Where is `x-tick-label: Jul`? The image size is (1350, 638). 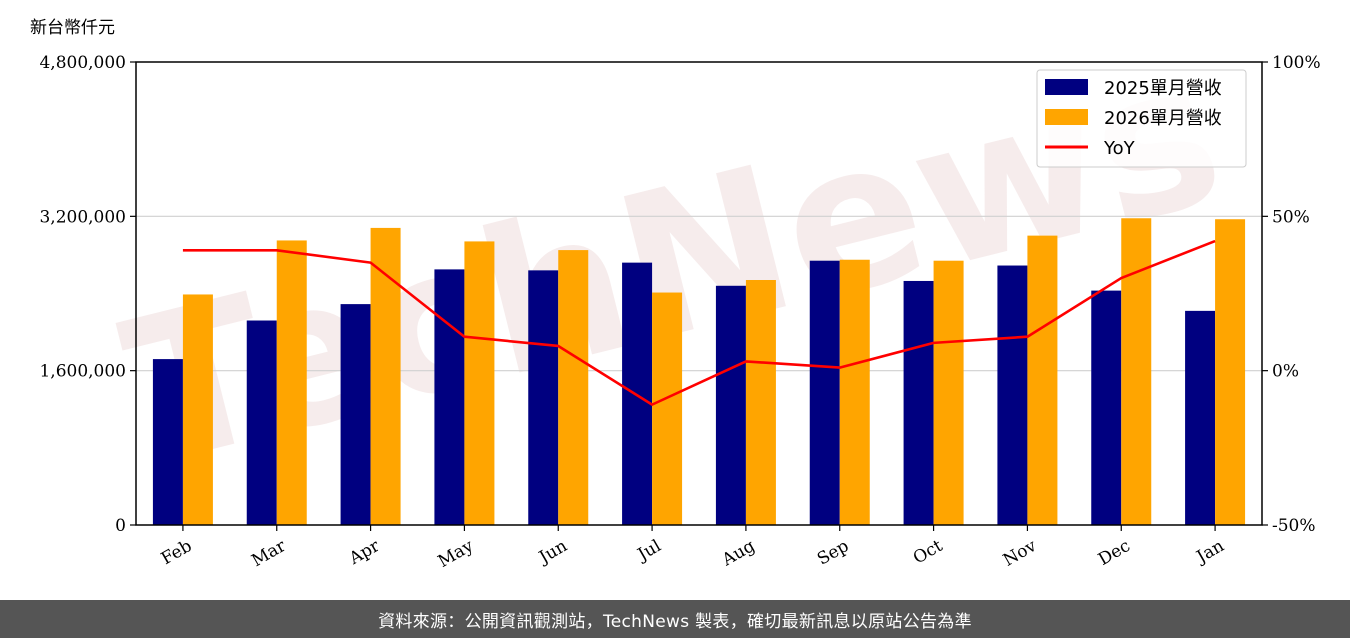
x-tick-label: Jul is located at coordinates (649, 551).